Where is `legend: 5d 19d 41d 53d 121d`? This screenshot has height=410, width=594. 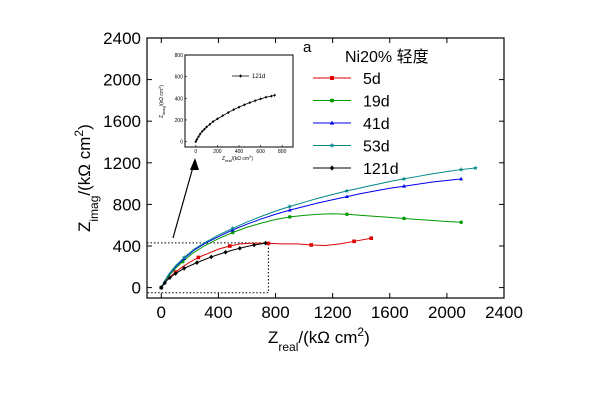 legend: 5d 19d 41d 53d 121d is located at coordinates (356, 124).